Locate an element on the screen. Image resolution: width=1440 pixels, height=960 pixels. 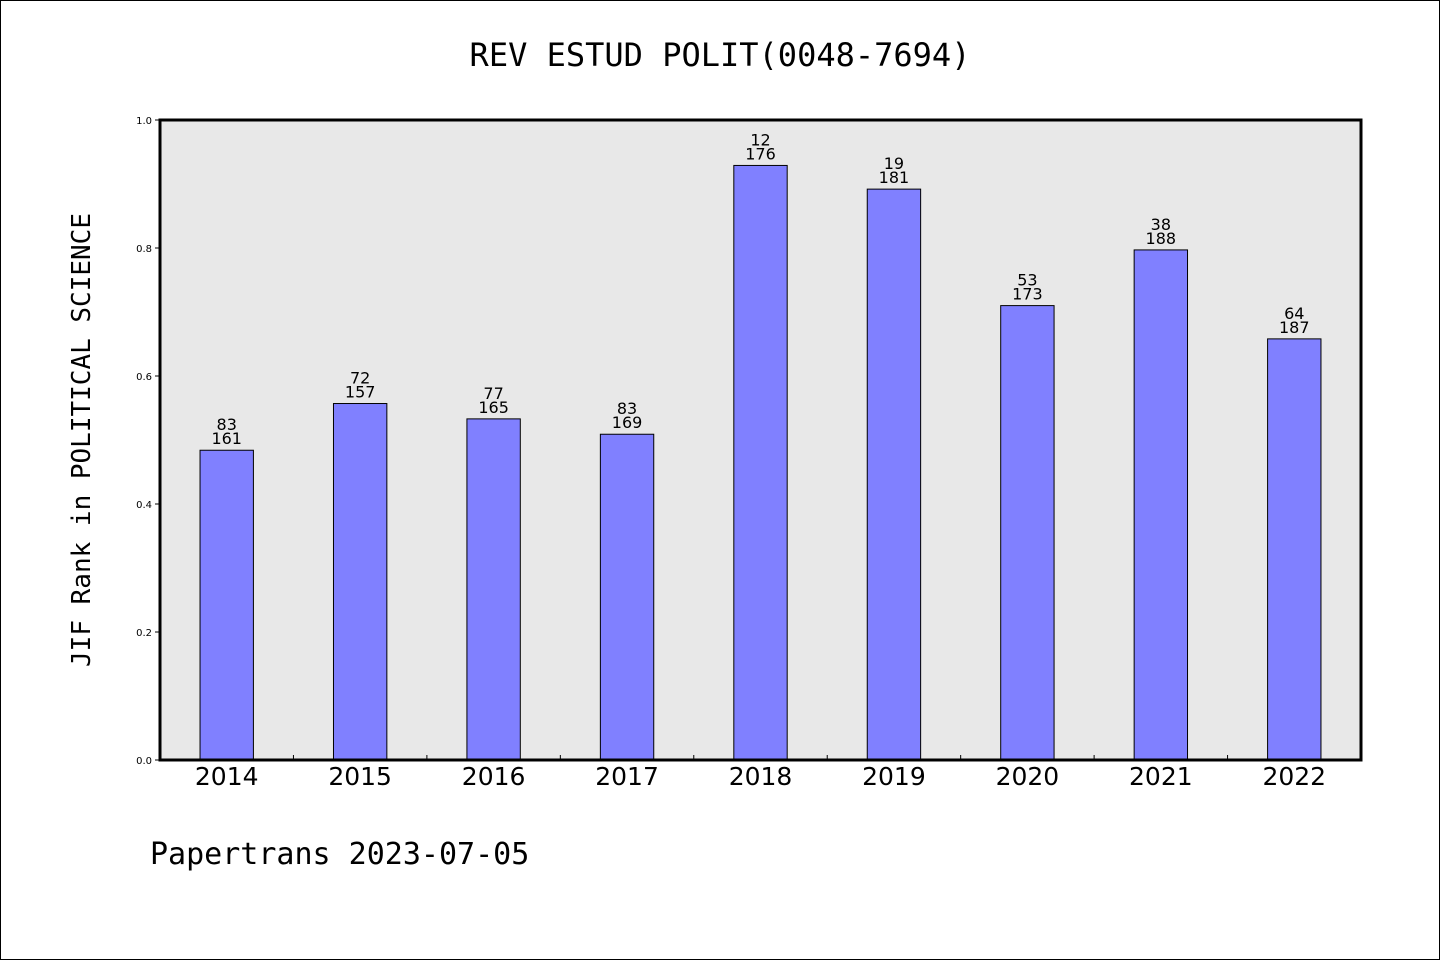
bar-total-label-2016: 165 is located at coordinates (493, 407).